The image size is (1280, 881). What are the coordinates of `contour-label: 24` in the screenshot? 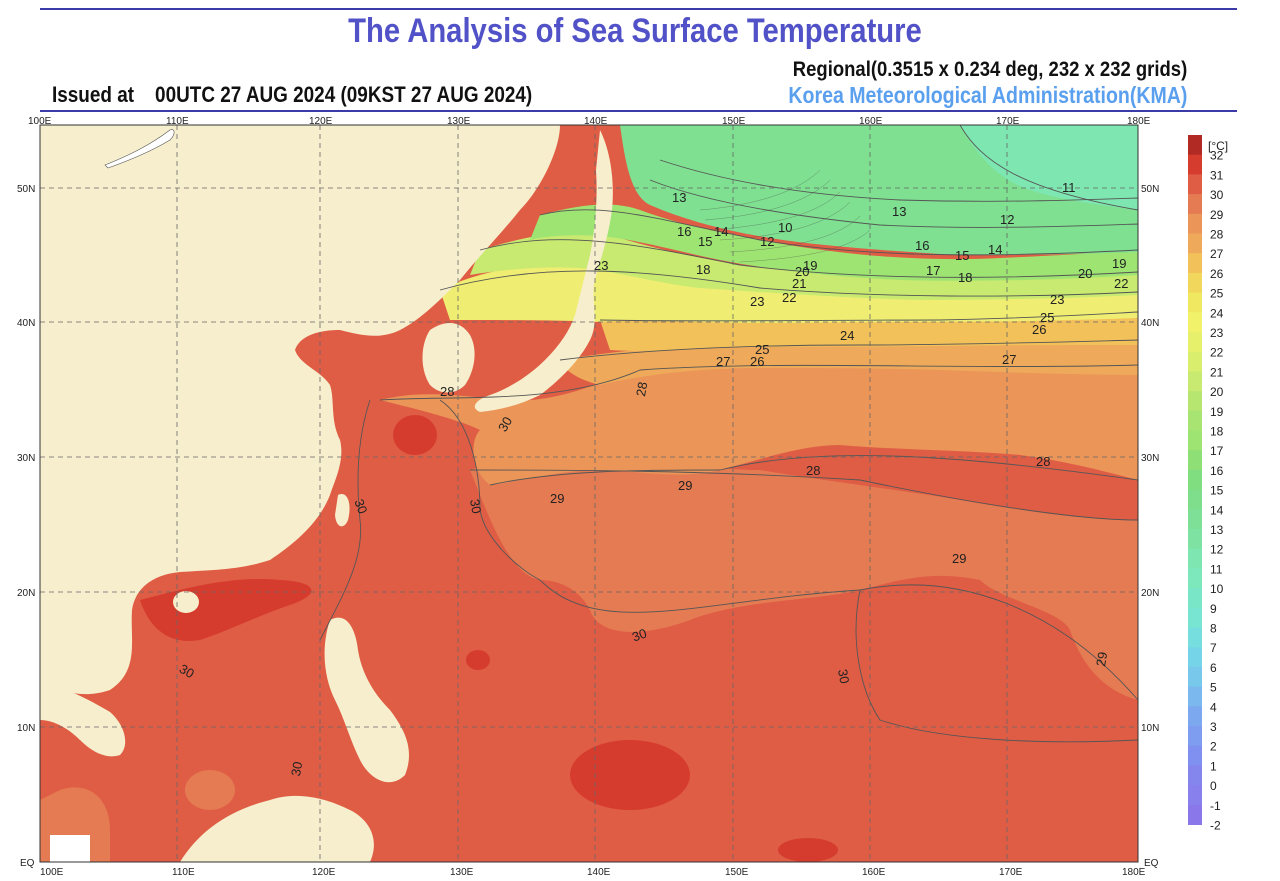 It's located at (847, 335).